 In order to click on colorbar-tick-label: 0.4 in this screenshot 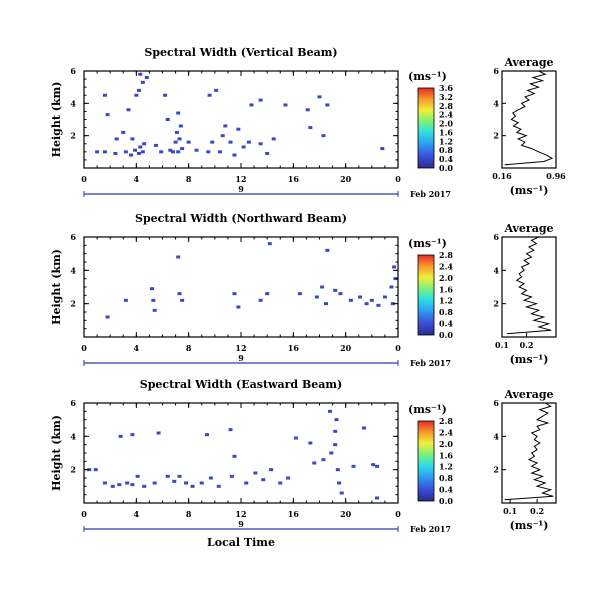, I will do `click(446, 159)`.